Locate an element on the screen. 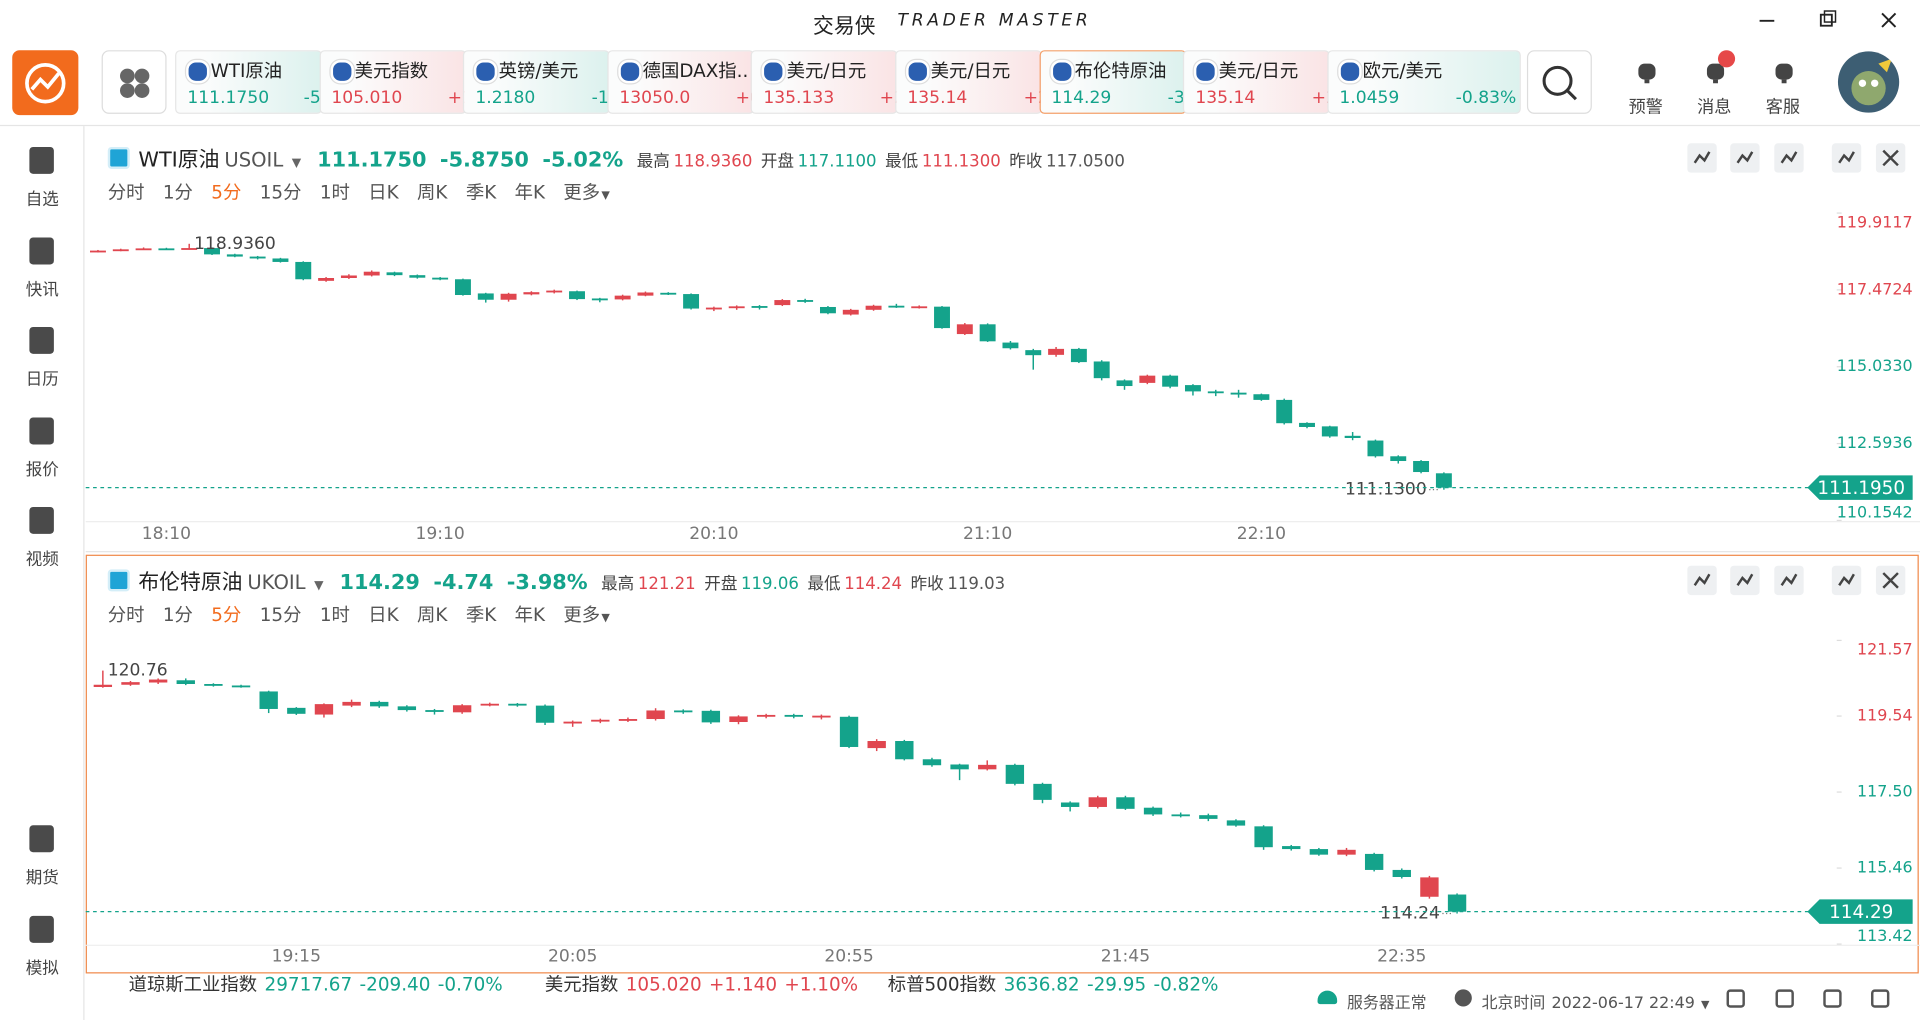 The height and width of the screenshot is (1020, 1920). ticker-tab: WTI原油 111.1750 -5 is located at coordinates (249, 82).